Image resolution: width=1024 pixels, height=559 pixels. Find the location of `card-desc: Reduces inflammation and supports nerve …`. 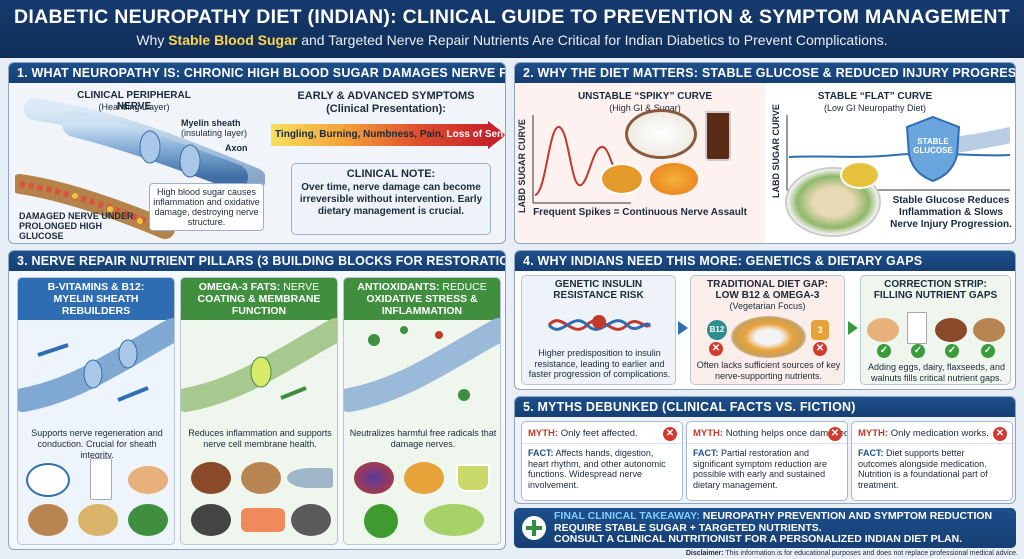

card-desc: Reduces inflammation and supports nerve … is located at coordinates (260, 438).